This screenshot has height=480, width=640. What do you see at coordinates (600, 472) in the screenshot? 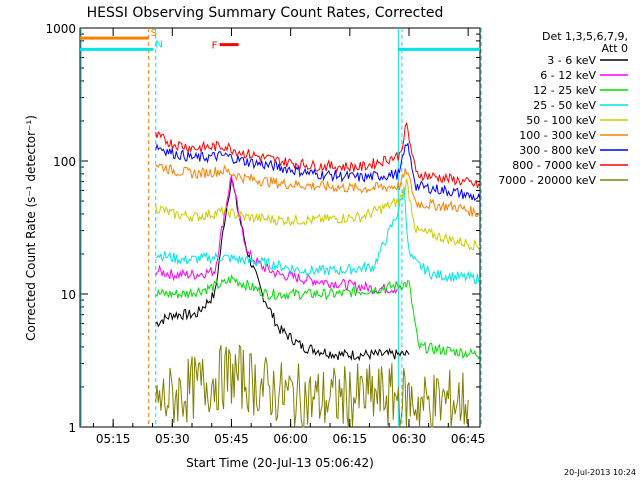
I see `timestamp: 20-Jul-2013 10:24` at bounding box center [600, 472].